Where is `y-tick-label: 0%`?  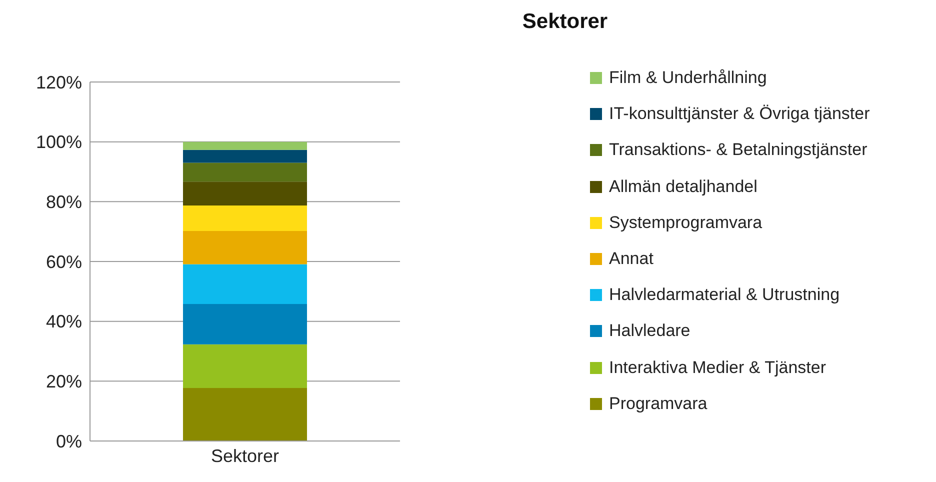
y-tick-label: 0% is located at coordinates (69, 441).